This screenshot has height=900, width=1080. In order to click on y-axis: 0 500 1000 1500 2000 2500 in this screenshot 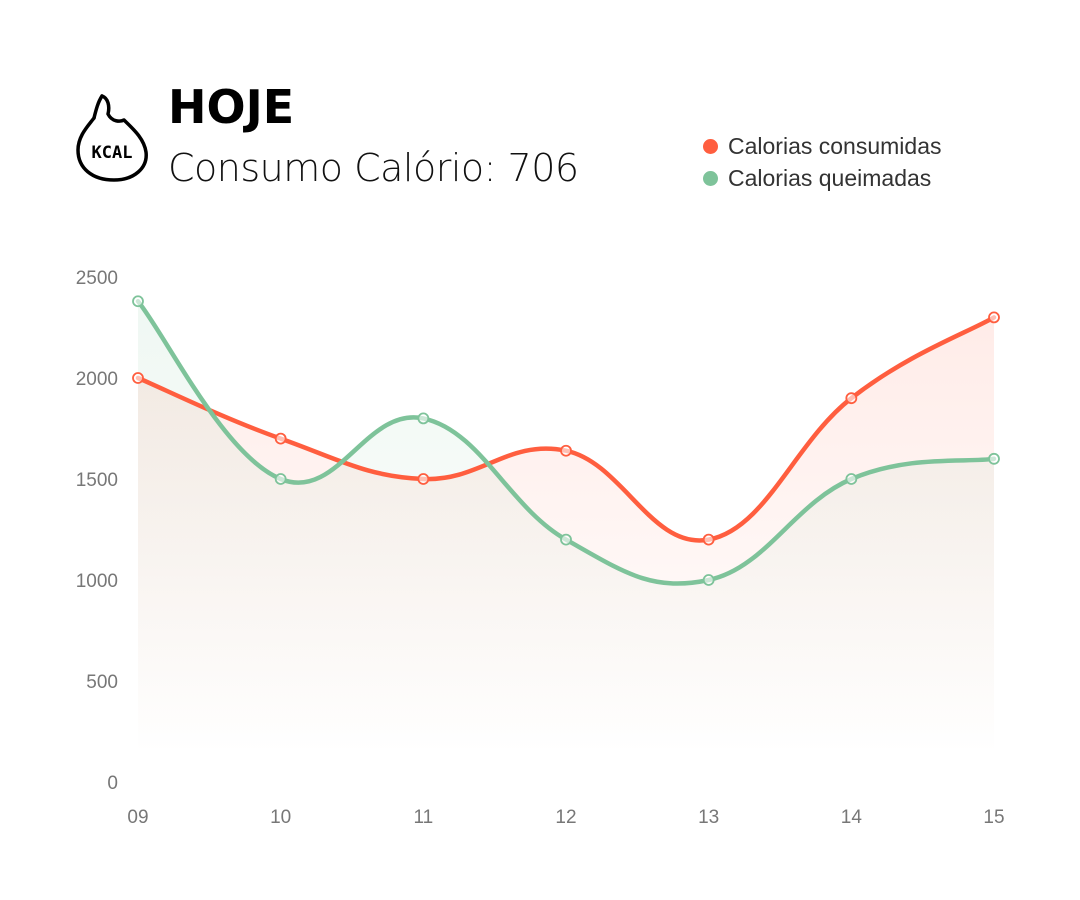, I will do `click(97, 531)`.